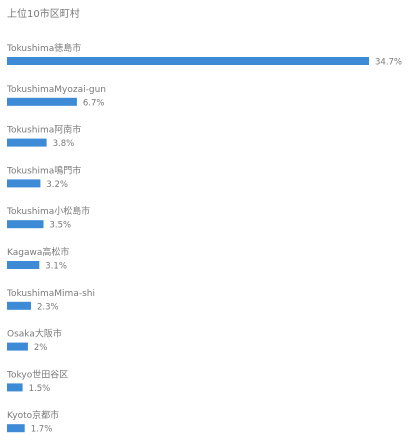  What do you see at coordinates (43, 130) in the screenshot?
I see `category-label: Tokushima阿南市` at bounding box center [43, 130].